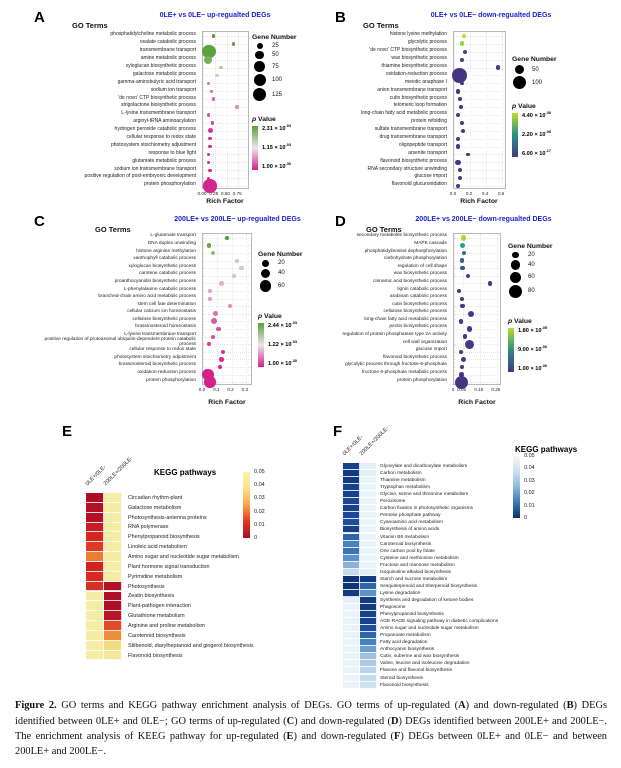 The height and width of the screenshot is (768, 621). Describe the element at coordinates (548, 113) in the screenshot. I see `p-value-exponent: -08` at that location.